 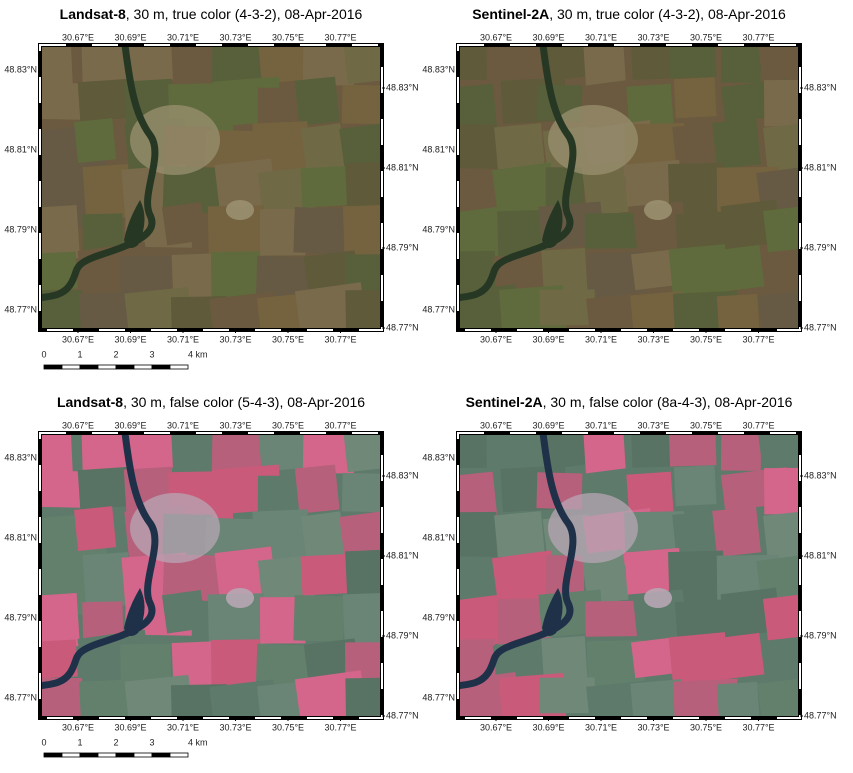 I want to click on scale-label: 2, so click(x=115, y=354).